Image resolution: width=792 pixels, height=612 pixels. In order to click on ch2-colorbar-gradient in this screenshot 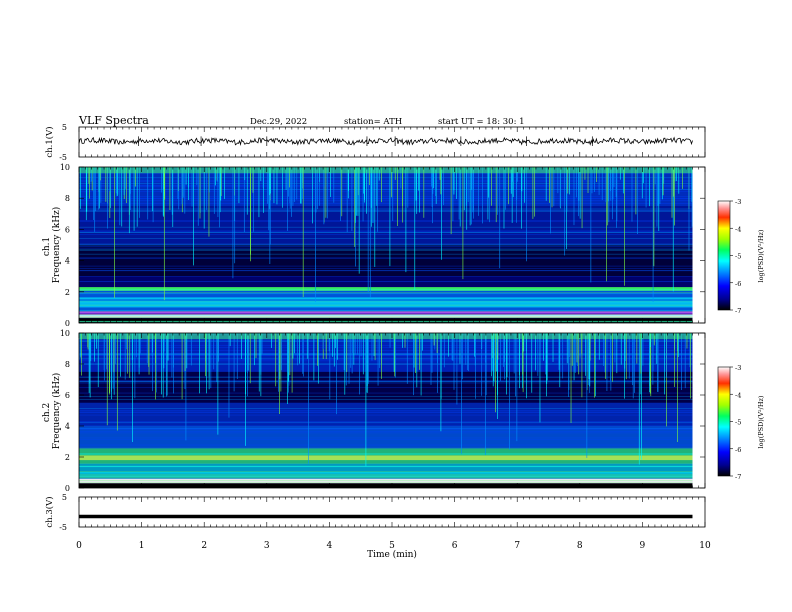, I will do `click(724, 421)`.